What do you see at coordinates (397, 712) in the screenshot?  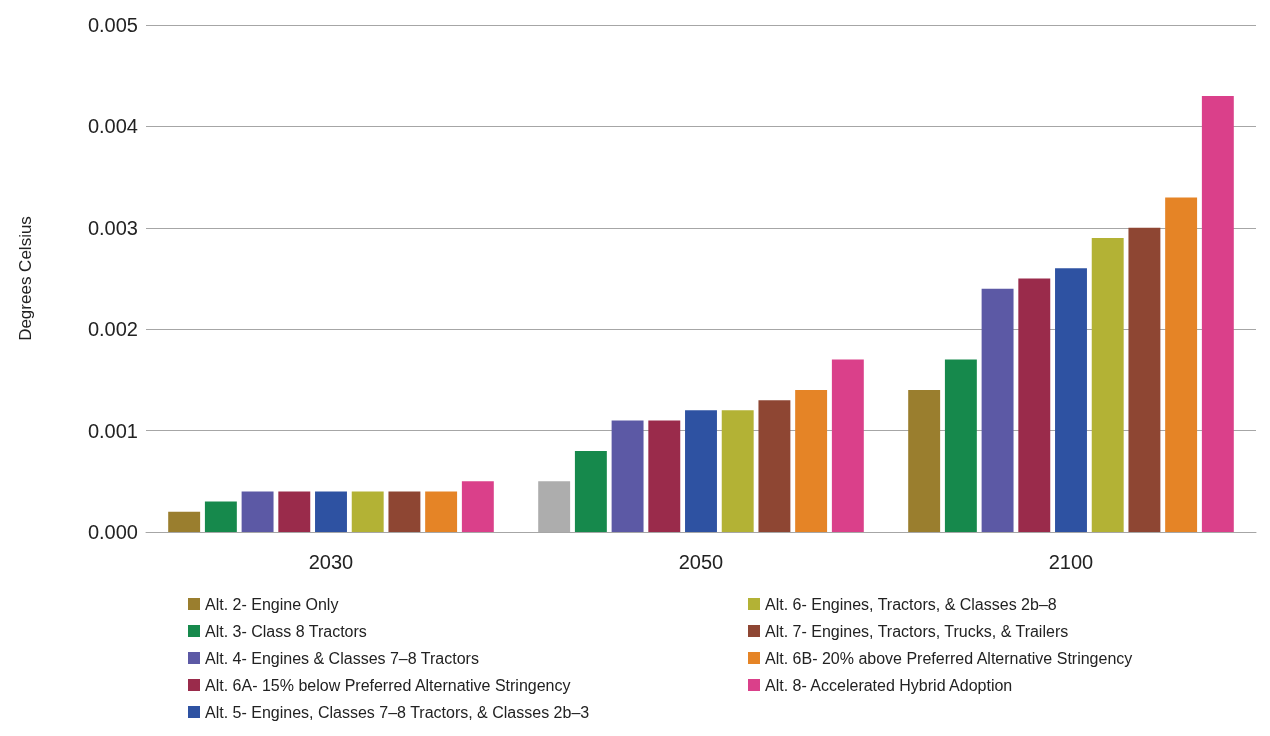 I see `legend-label: Alt. 5- Engines, Classes 7–8 Tractors, & Classes 2b–3` at bounding box center [397, 712].